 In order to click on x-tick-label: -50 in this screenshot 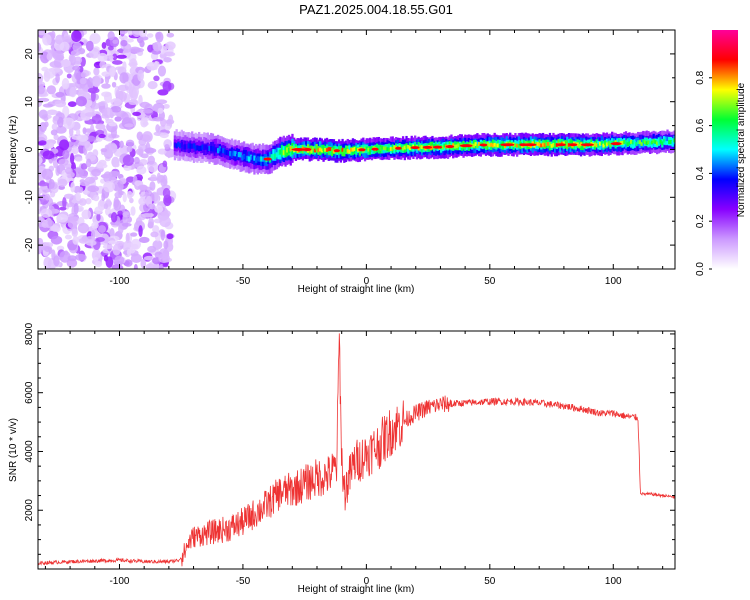, I will do `click(243, 281)`.